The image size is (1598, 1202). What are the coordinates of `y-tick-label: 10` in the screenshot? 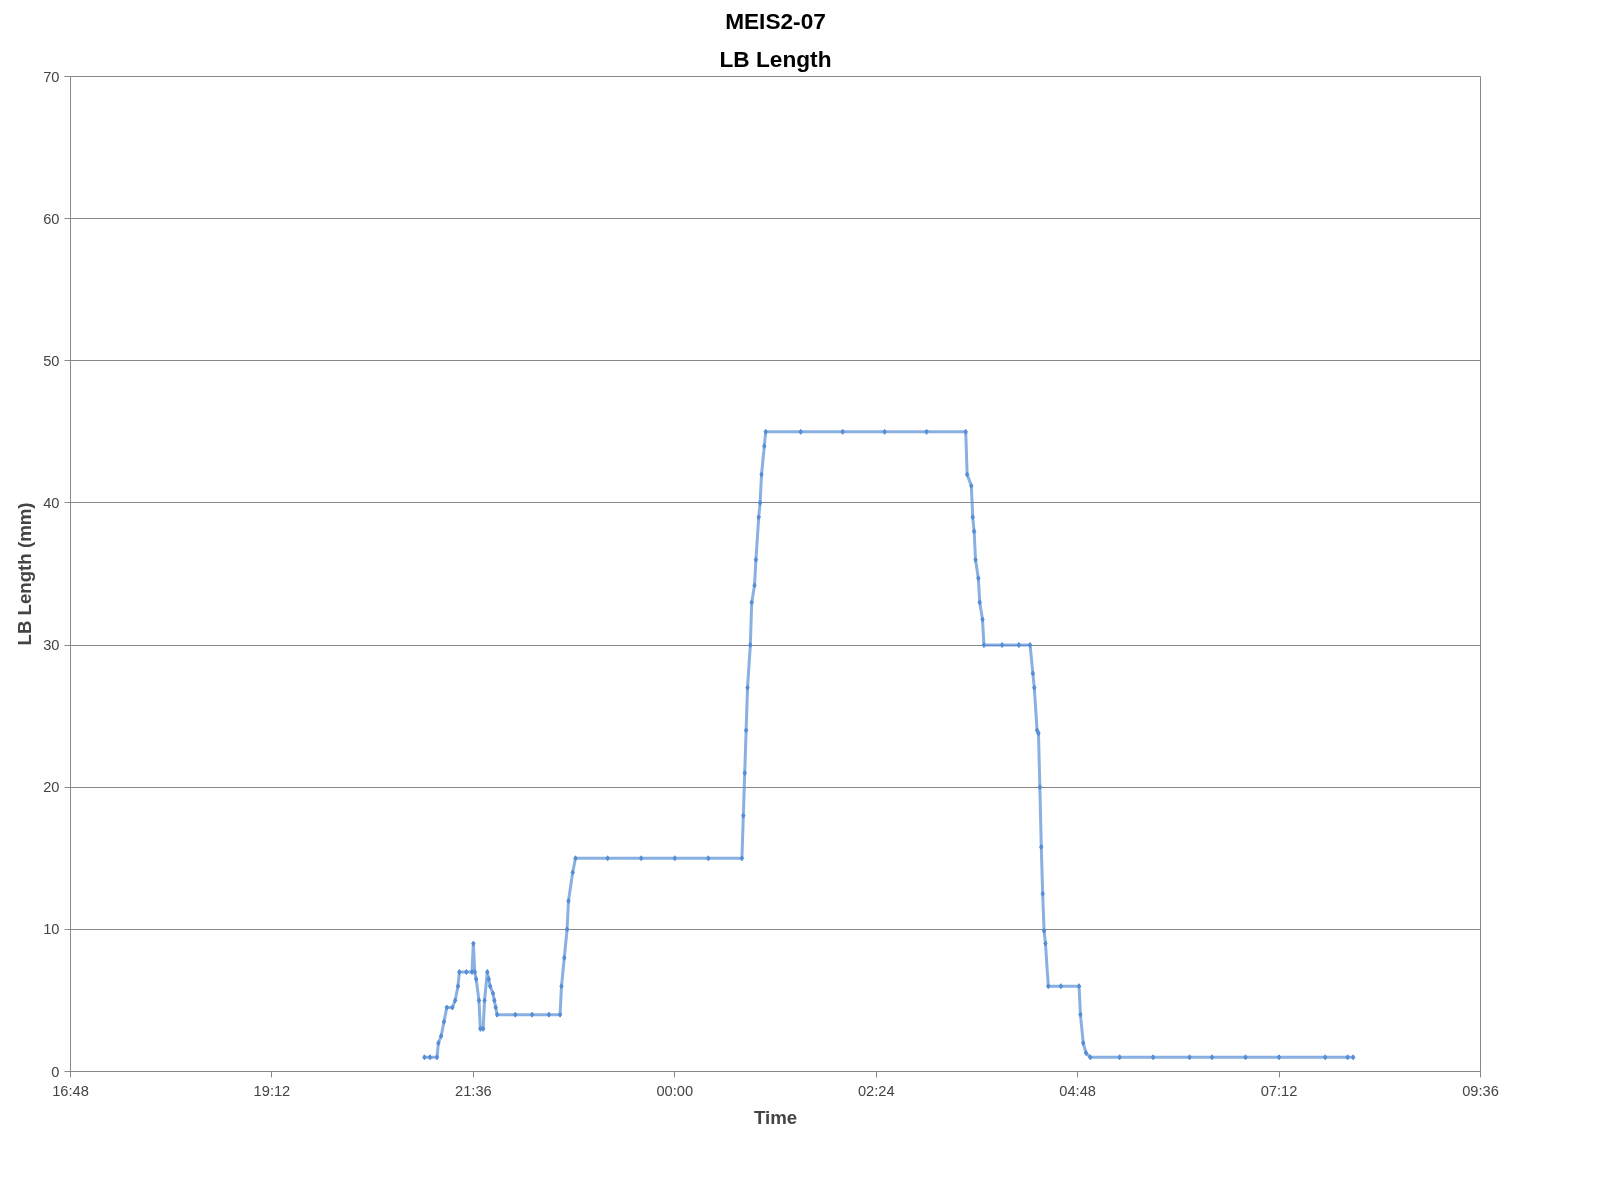 It's located at (51, 929).